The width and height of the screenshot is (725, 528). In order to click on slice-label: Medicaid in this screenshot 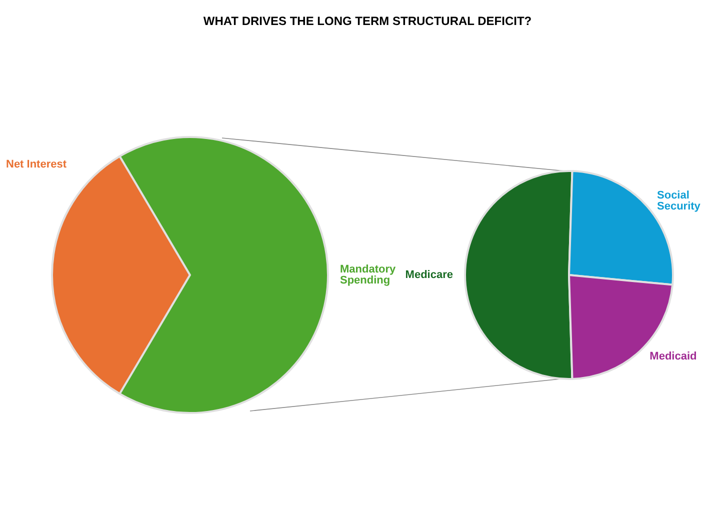, I will do `click(673, 356)`.